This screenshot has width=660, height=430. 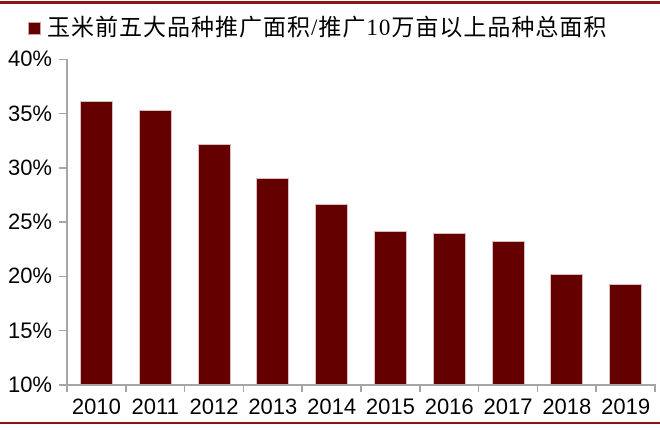 What do you see at coordinates (29, 330) in the screenshot?
I see `y-axis-tick-label: 15%` at bounding box center [29, 330].